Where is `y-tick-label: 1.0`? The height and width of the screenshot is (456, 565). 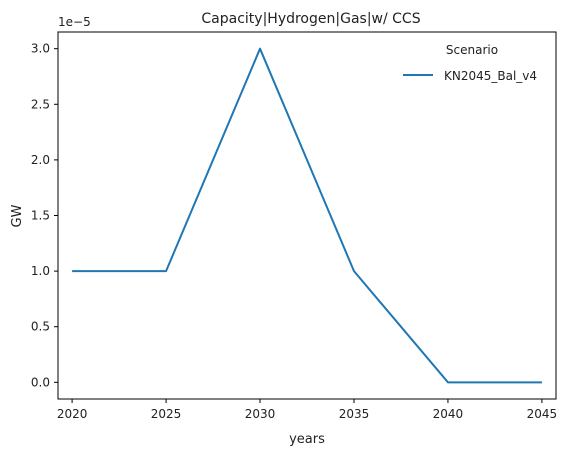
y-tick-label: 1.0 is located at coordinates (40, 271).